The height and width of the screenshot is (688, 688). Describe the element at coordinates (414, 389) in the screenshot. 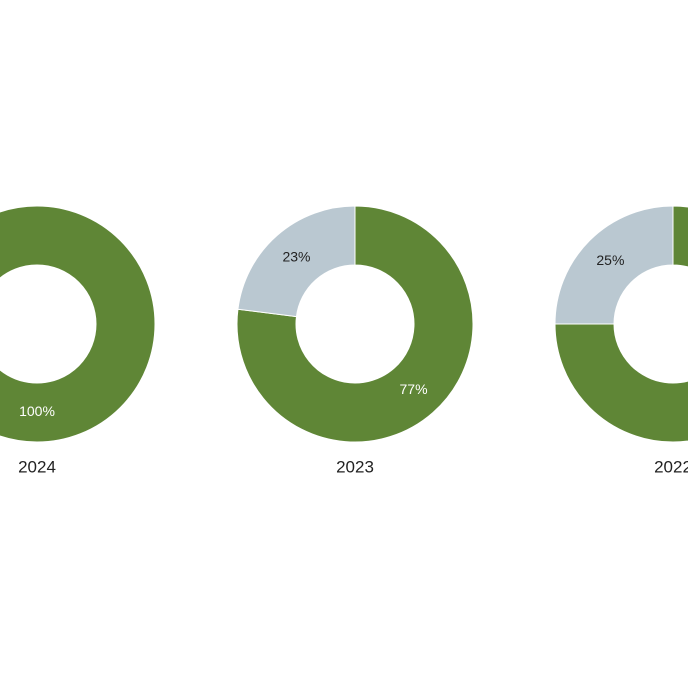

I see `value-label: 77%` at that location.